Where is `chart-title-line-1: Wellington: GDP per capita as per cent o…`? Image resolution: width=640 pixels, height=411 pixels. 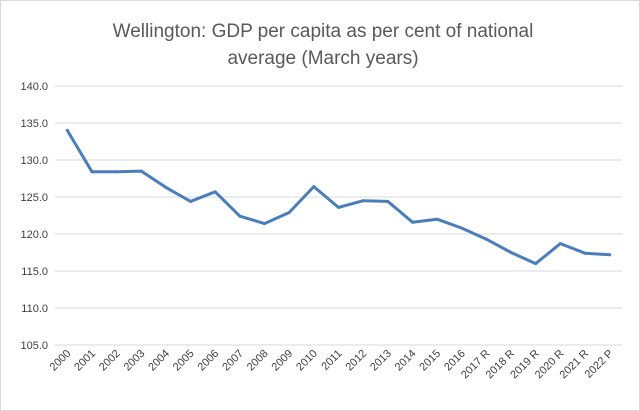 chart-title-line-1: Wellington: GDP per capita as per cent o… is located at coordinates (323, 31).